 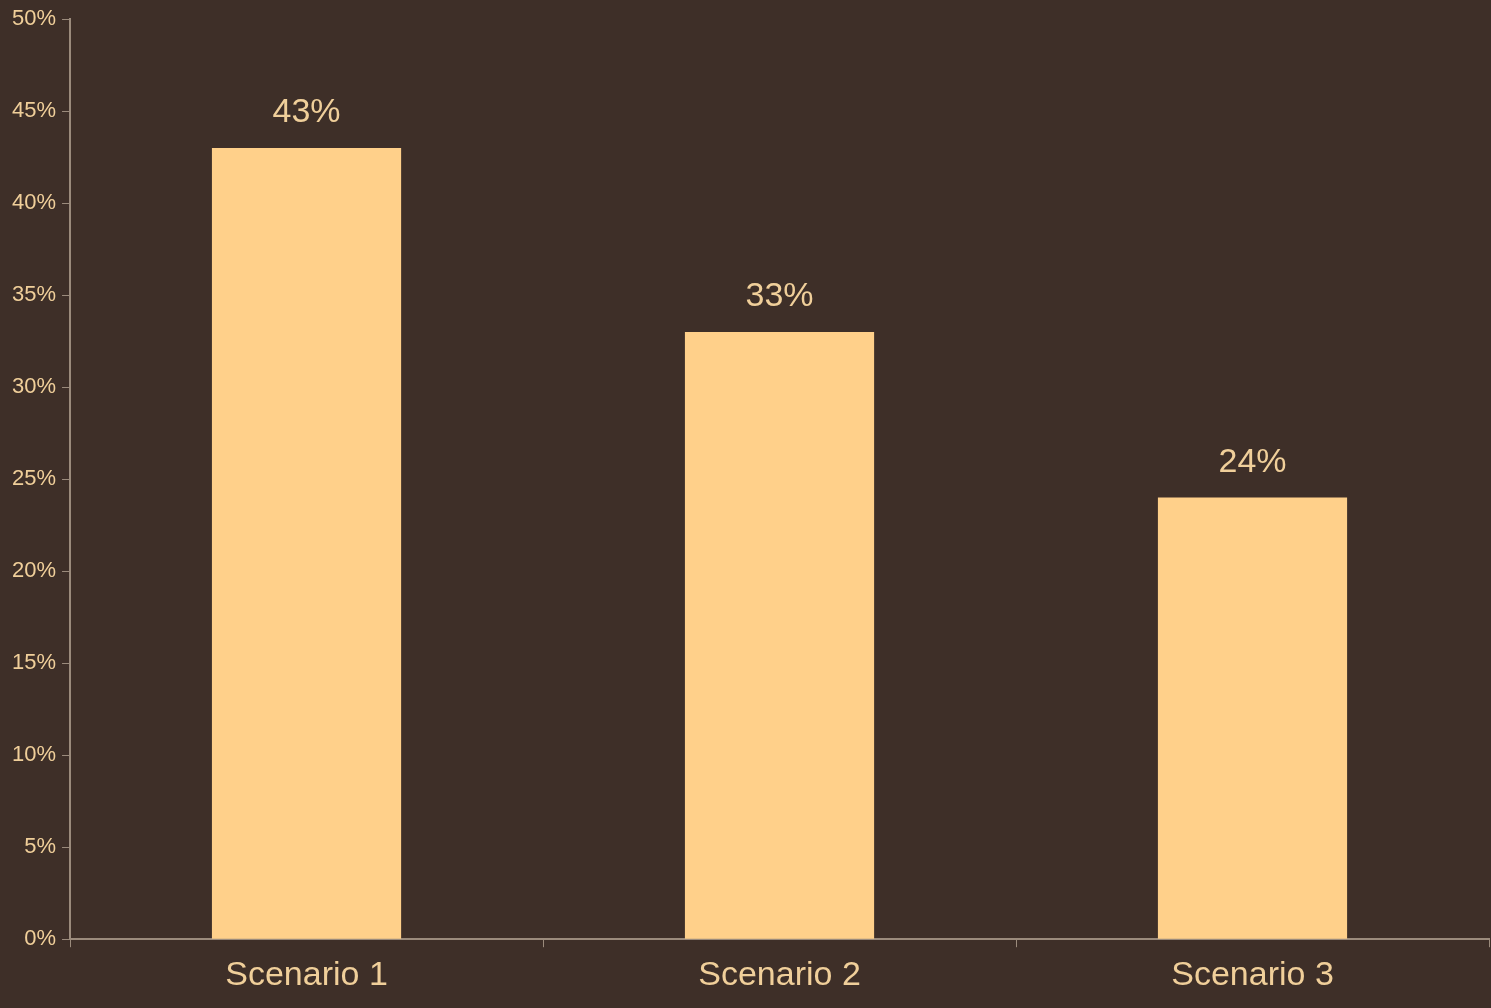 I want to click on x-tick-label: Scenario 3, so click(x=1252, y=972).